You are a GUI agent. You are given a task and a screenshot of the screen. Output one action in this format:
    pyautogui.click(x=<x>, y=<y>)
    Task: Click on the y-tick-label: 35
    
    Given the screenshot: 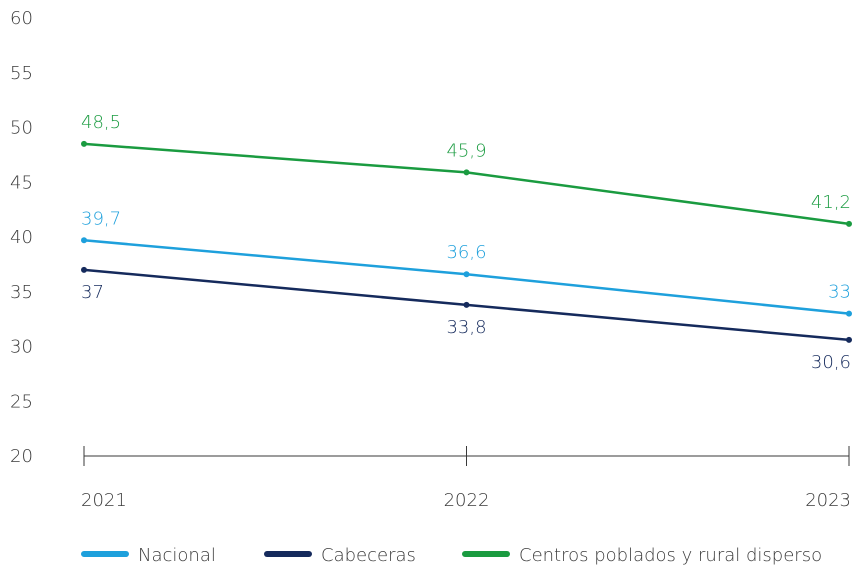 What is the action you would take?
    pyautogui.click(x=21, y=292)
    